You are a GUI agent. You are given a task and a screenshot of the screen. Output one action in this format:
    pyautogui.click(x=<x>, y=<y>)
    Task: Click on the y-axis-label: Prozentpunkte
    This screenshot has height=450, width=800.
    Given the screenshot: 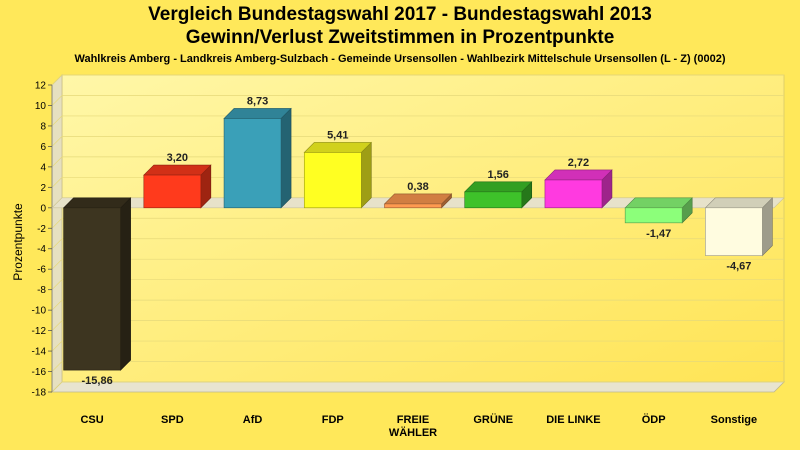 What is the action you would take?
    pyautogui.click(x=18, y=242)
    